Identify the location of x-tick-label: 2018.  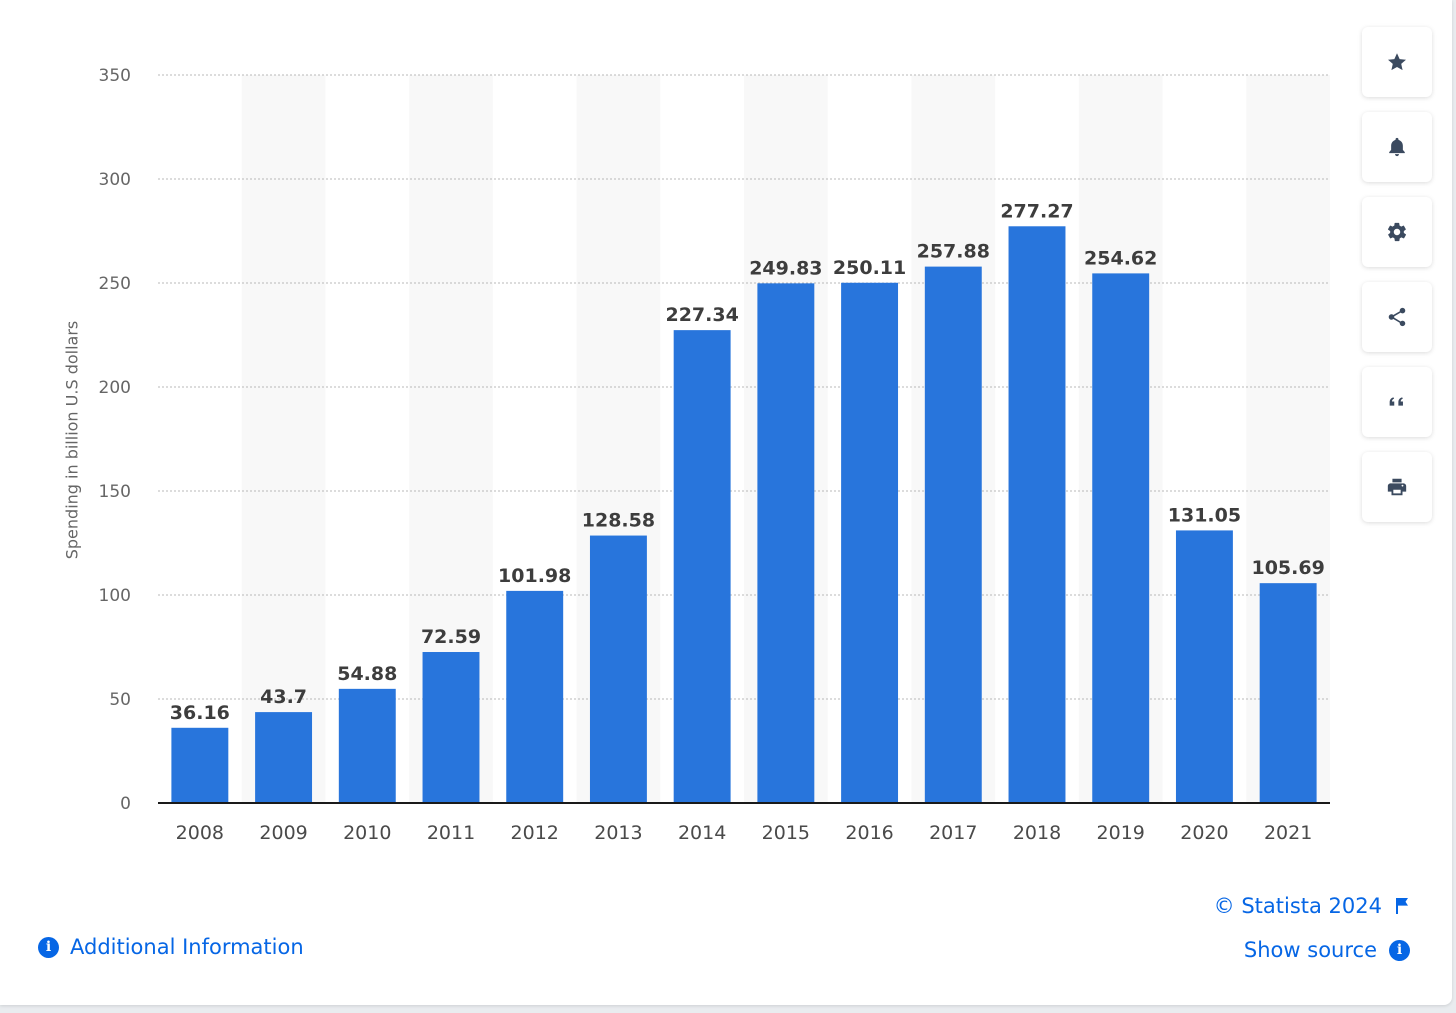
(1037, 833).